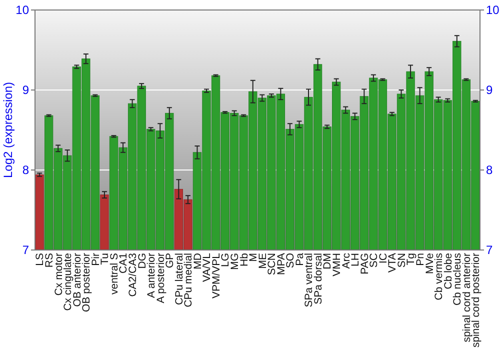 Image resolution: width=500 pixels, height=350 pixels. I want to click on x-tick-label: Tg, so click(411, 259).